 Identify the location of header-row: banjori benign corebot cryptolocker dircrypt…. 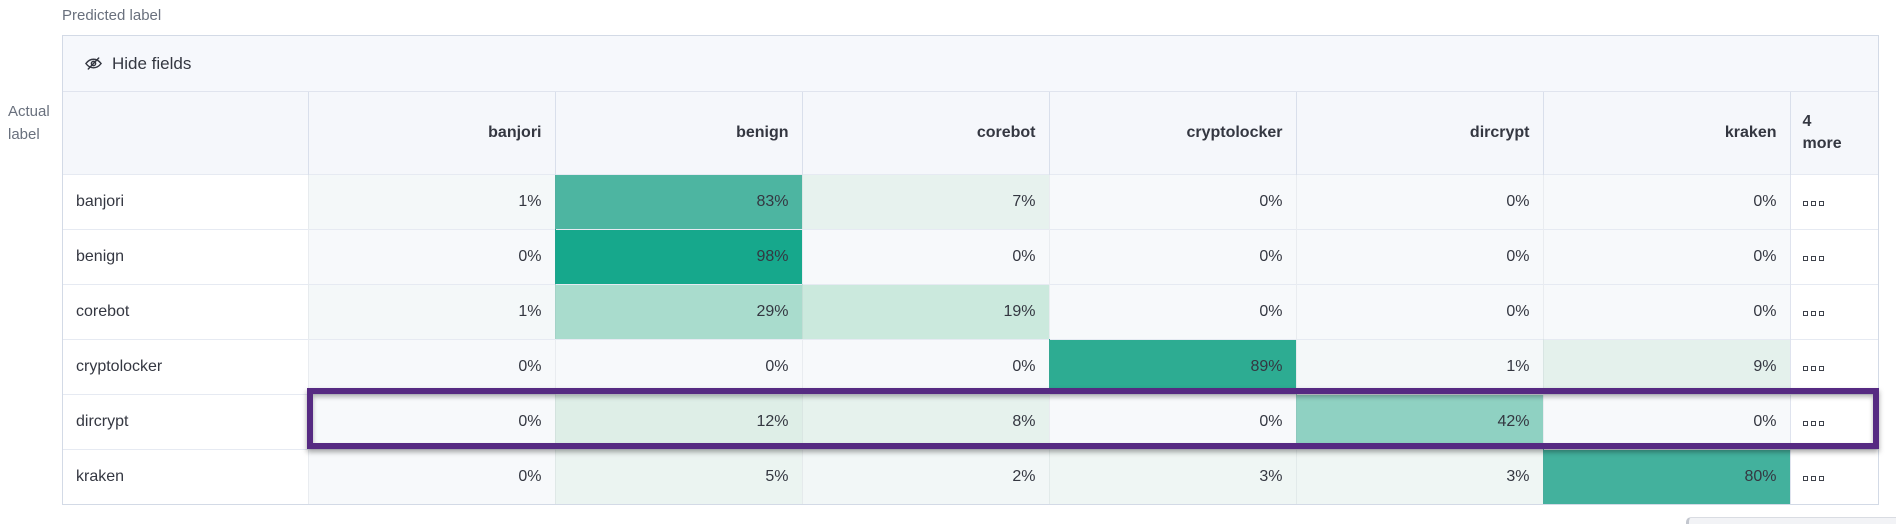
(970, 133).